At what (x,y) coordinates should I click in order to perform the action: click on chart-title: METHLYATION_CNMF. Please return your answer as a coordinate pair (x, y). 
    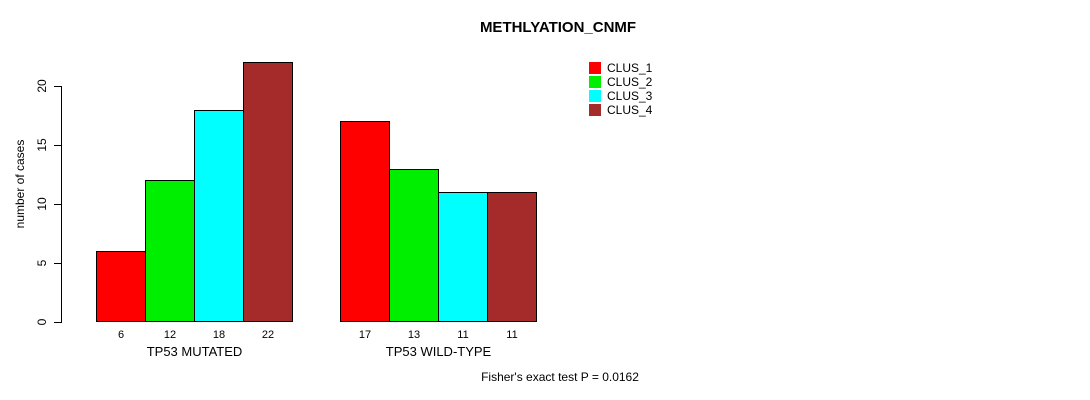
    Looking at the image, I should click on (558, 27).